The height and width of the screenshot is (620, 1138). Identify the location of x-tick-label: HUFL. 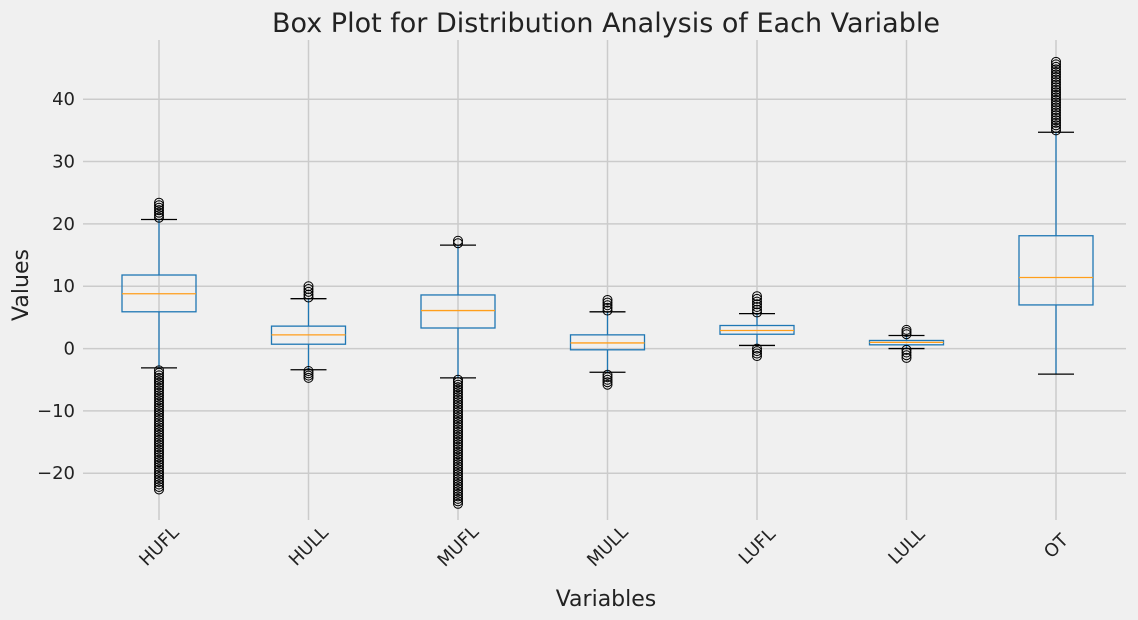
(159, 546).